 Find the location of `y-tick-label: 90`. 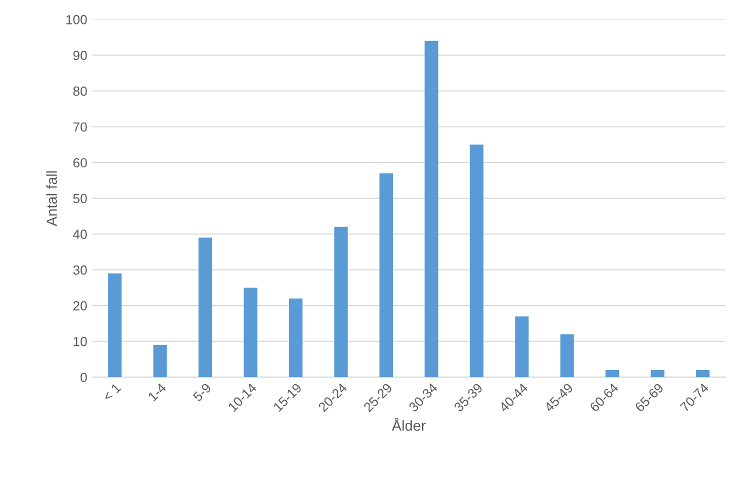

y-tick-label: 90 is located at coordinates (80, 55).